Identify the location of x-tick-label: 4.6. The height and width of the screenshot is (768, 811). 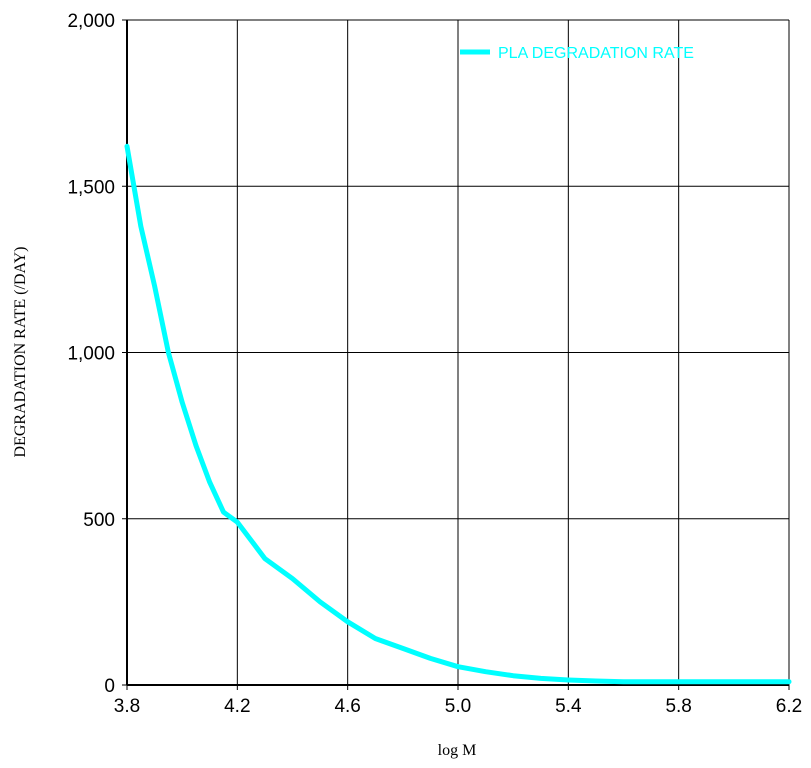
(347, 706).